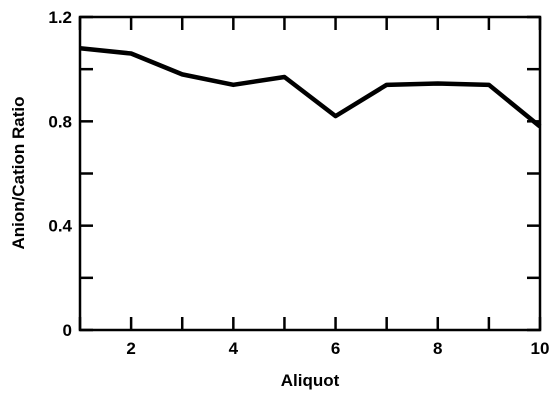 The image size is (553, 397). I want to click on y-tick-label: 0, so click(67, 330).